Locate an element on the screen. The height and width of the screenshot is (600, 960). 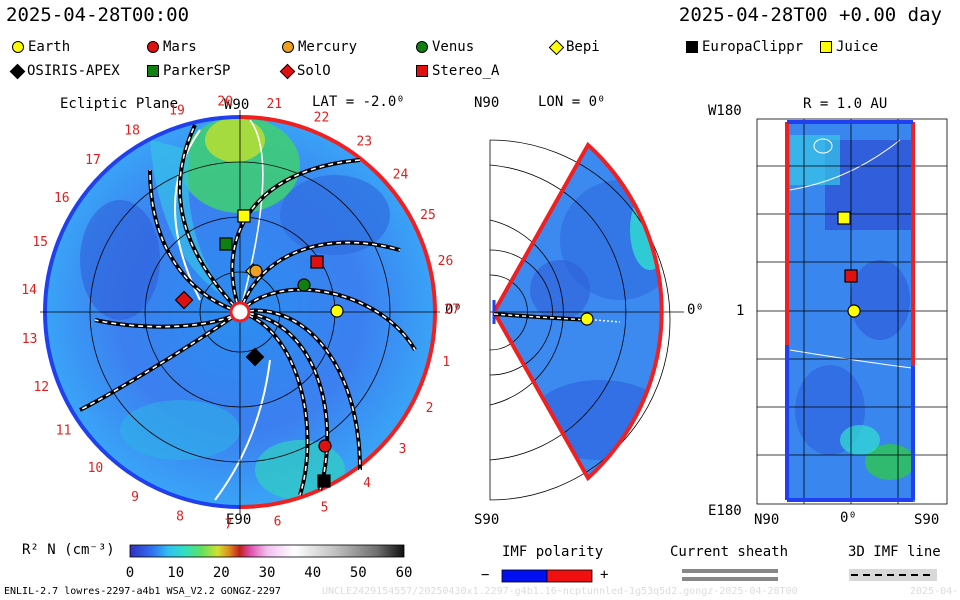
legend-item-bepi: Bepi is located at coordinates (574, 47).